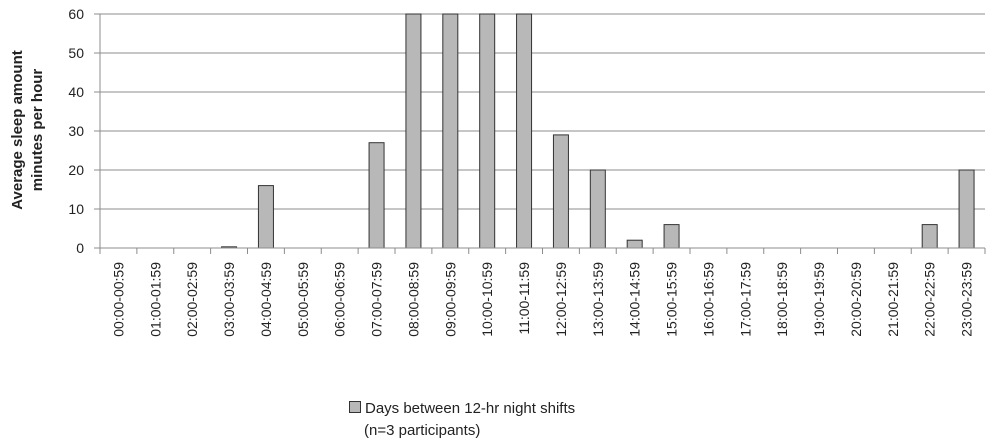 The image size is (995, 444). Describe the element at coordinates (413, 299) in the screenshot. I see `x-tick-label: 08:00-08:59` at that location.